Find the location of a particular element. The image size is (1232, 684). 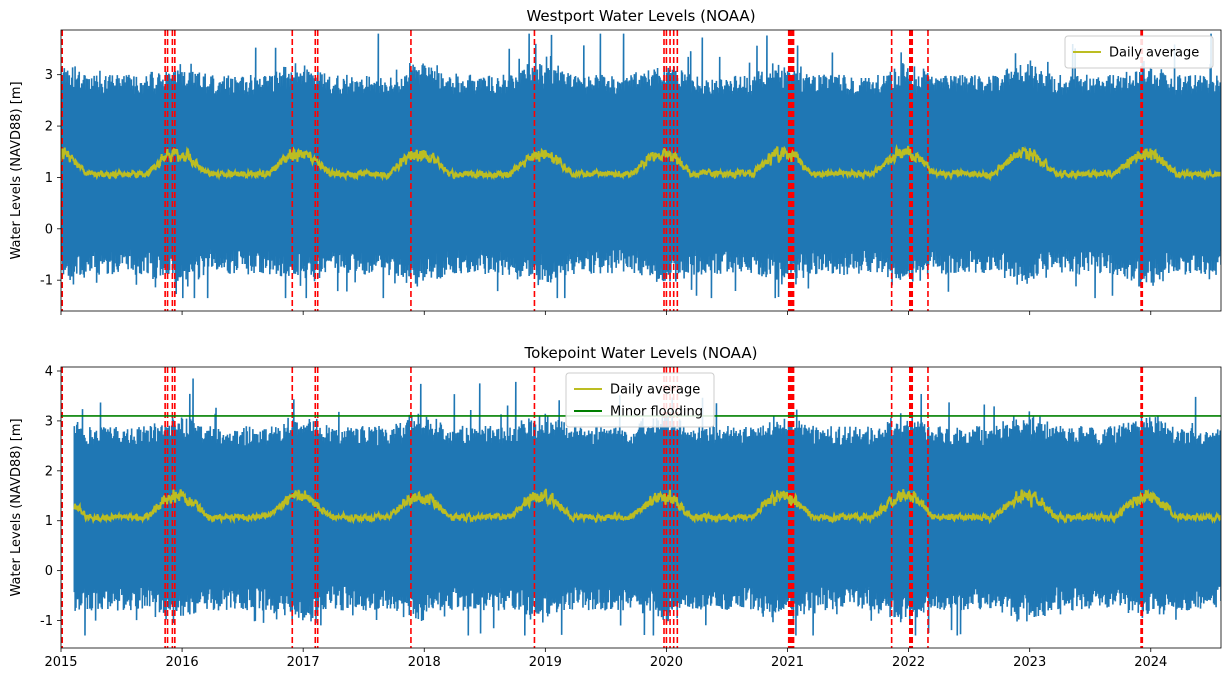

chart-title: Tokepoint Water Levels (NOAA) is located at coordinates (641, 353).